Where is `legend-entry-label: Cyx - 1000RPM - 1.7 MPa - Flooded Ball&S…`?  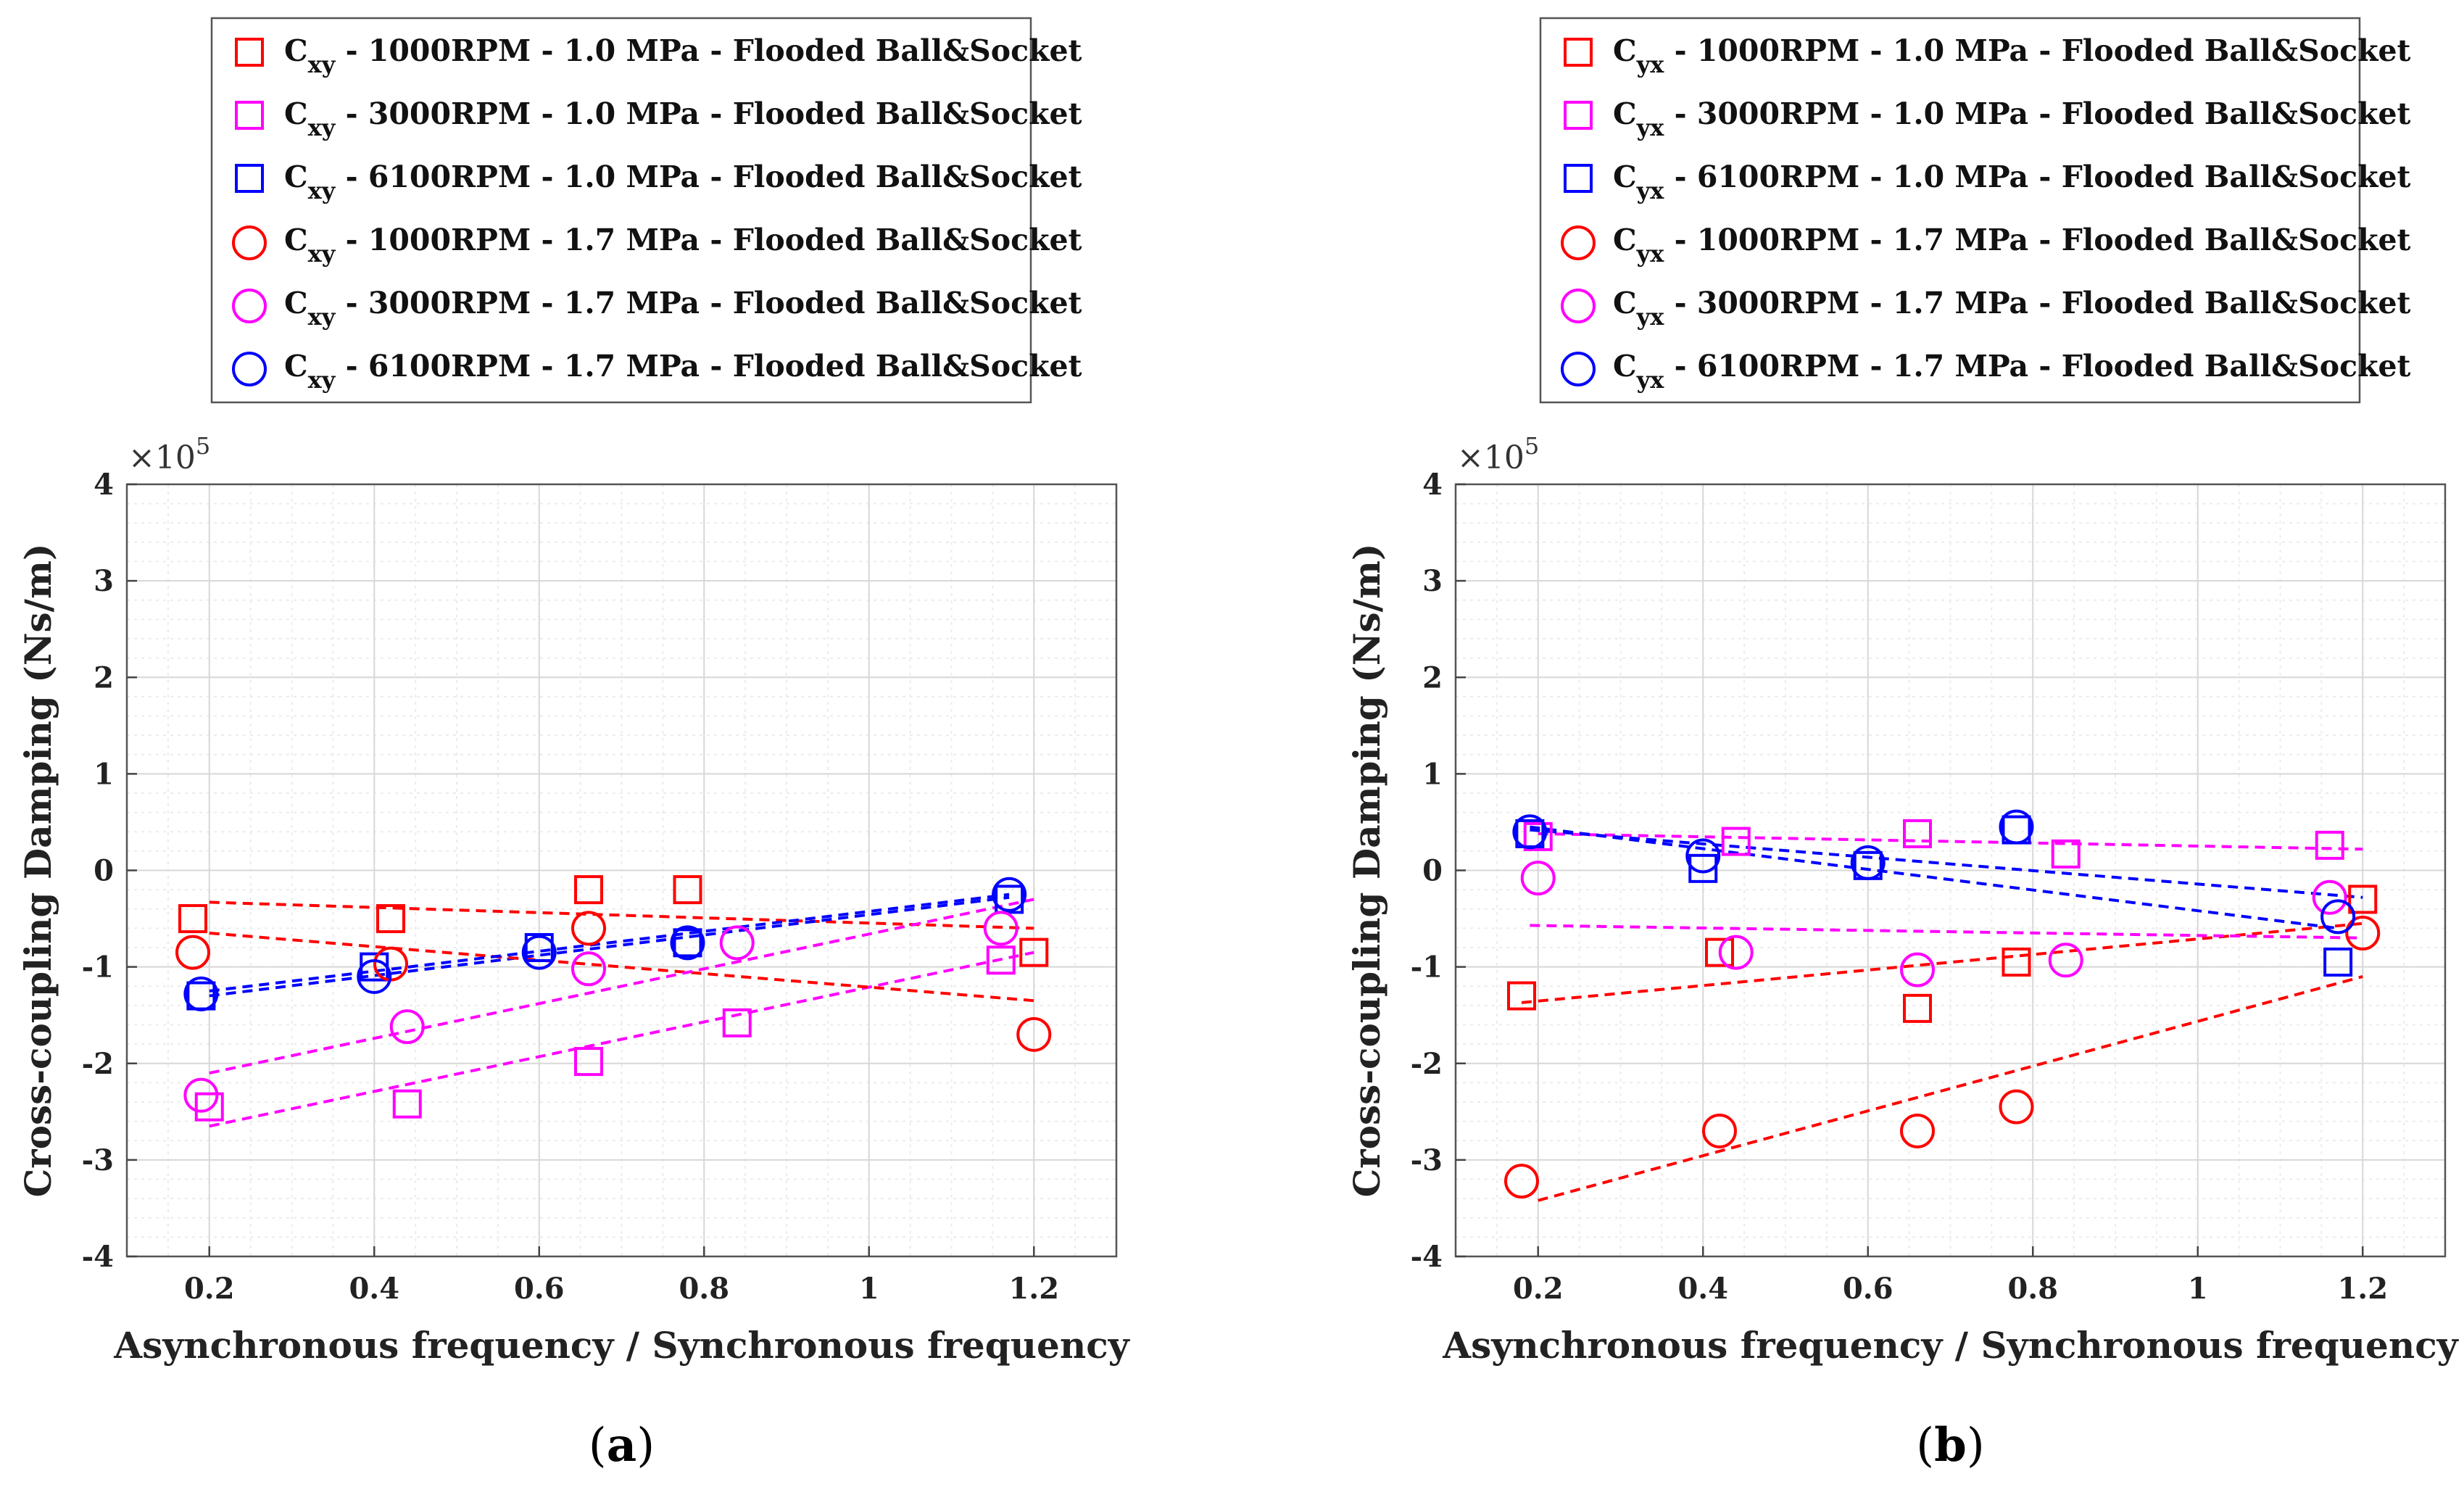 legend-entry-label: Cyx - 1000RPM - 1.7 MPa - Flooded Ball&S… is located at coordinates (2012, 246).